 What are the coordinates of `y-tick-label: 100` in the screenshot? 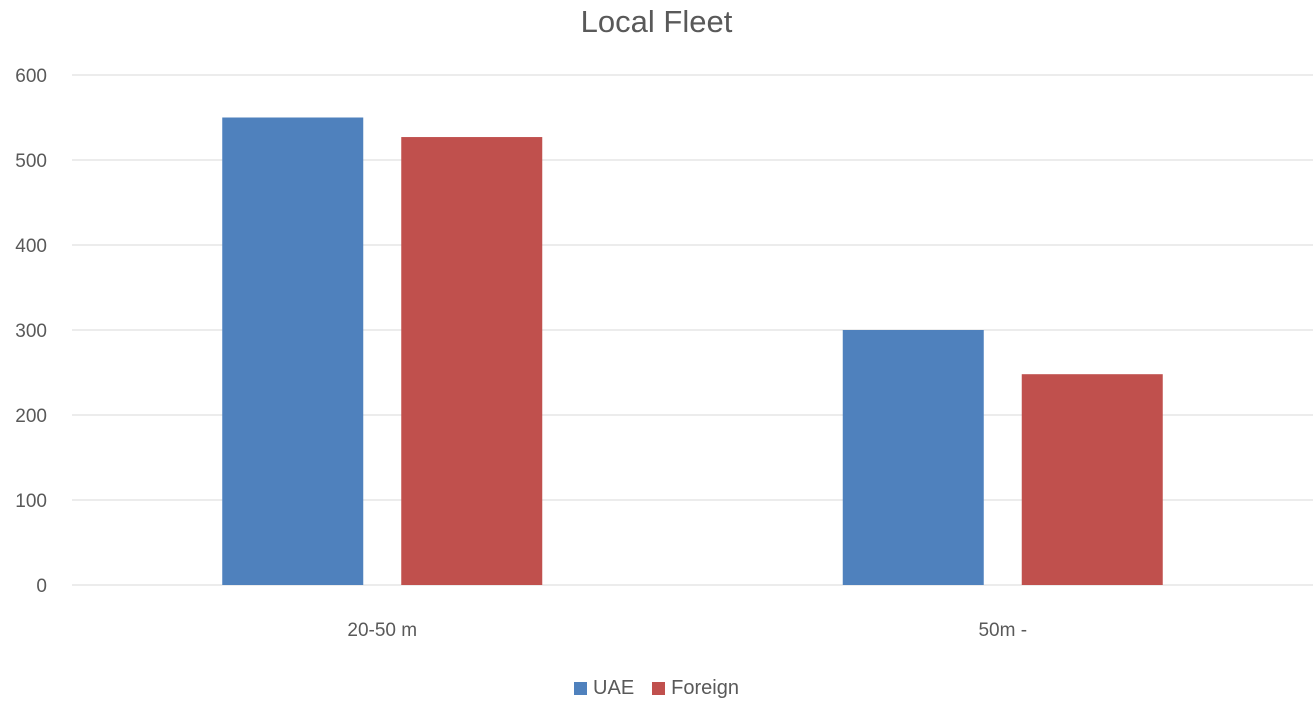 It's located at (31, 501).